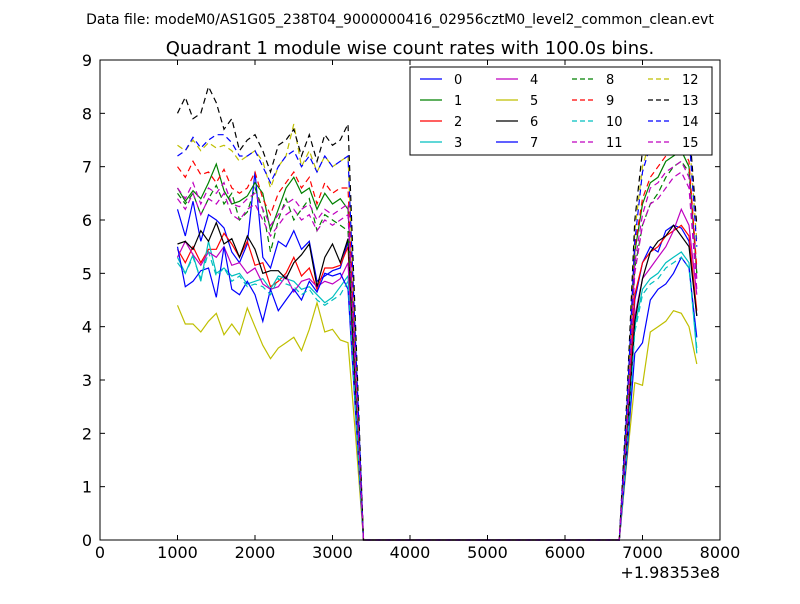  What do you see at coordinates (87, 540) in the screenshot?
I see `y-tick-label: 0` at bounding box center [87, 540].